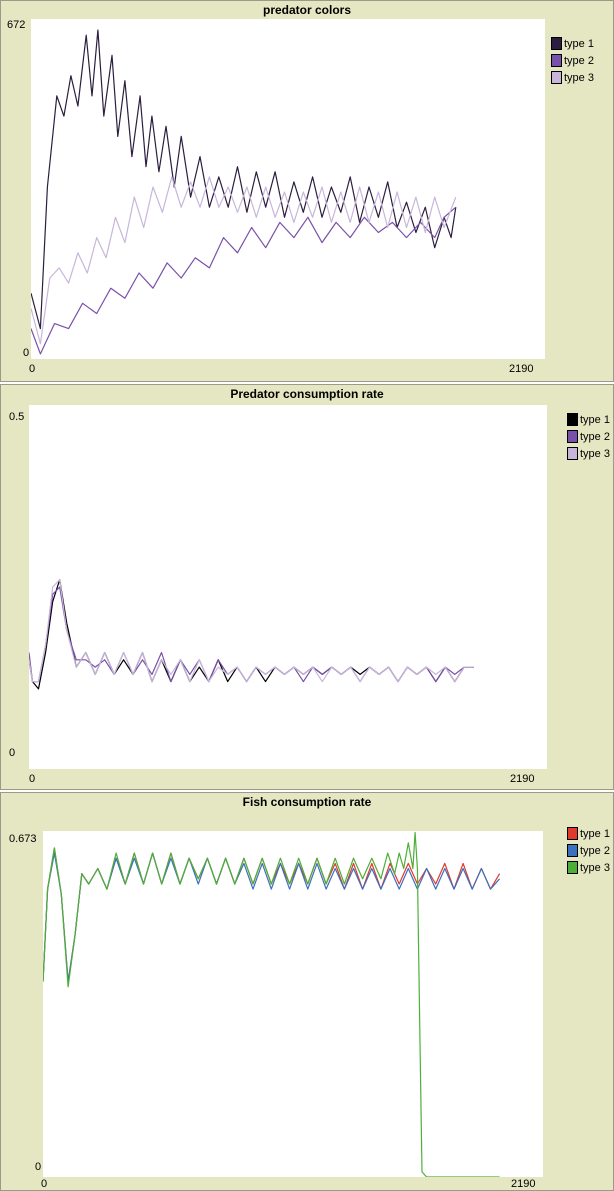 This screenshot has height=1191, width=614. What do you see at coordinates (307, 802) in the screenshot?
I see `chart-title: Fish consumption rate` at bounding box center [307, 802].